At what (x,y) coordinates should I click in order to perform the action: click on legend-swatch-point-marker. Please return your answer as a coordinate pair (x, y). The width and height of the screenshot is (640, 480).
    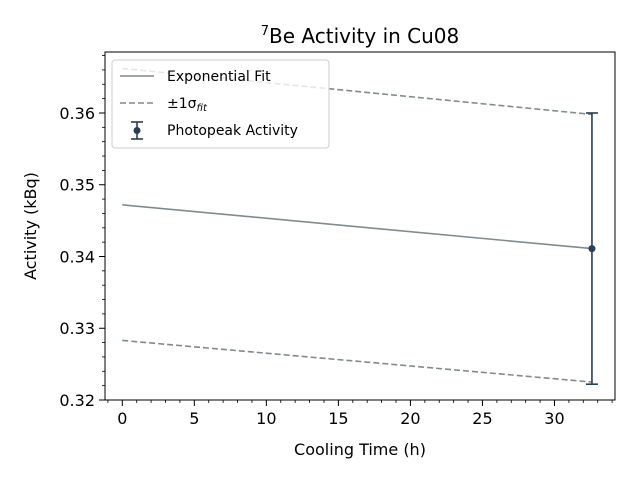
    Looking at the image, I should click on (137, 130).